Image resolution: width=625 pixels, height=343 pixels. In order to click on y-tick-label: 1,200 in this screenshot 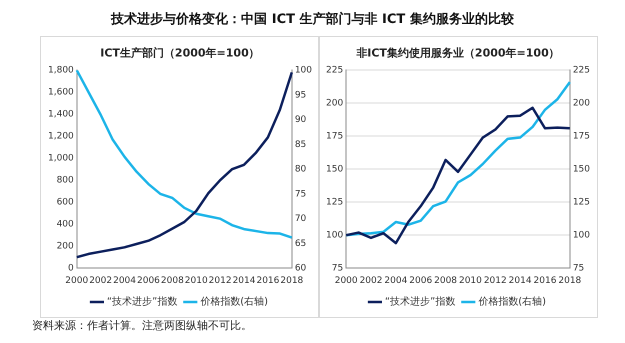, I will do `click(61, 137)`.